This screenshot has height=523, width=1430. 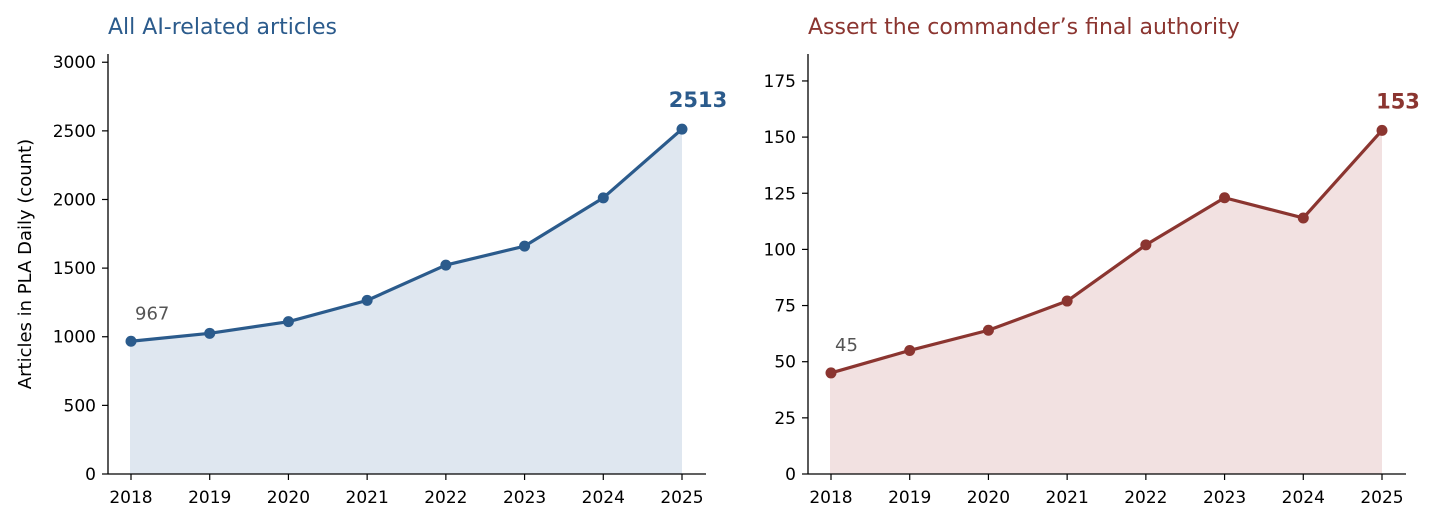 What do you see at coordinates (1024, 27) in the screenshot?
I see `panel-title: Assert the commander’s final authority` at bounding box center [1024, 27].